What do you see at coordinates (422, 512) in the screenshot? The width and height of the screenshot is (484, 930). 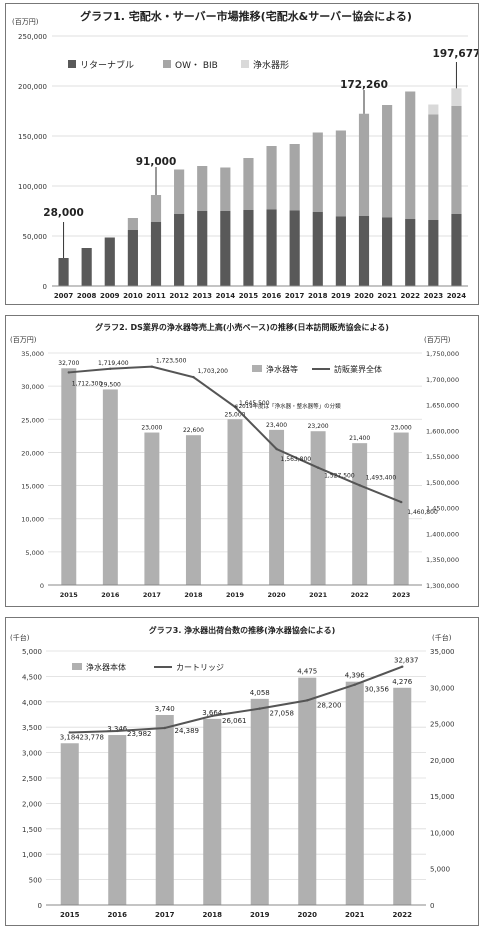 I see `line-data-label: 1,460,800` at bounding box center [422, 512].